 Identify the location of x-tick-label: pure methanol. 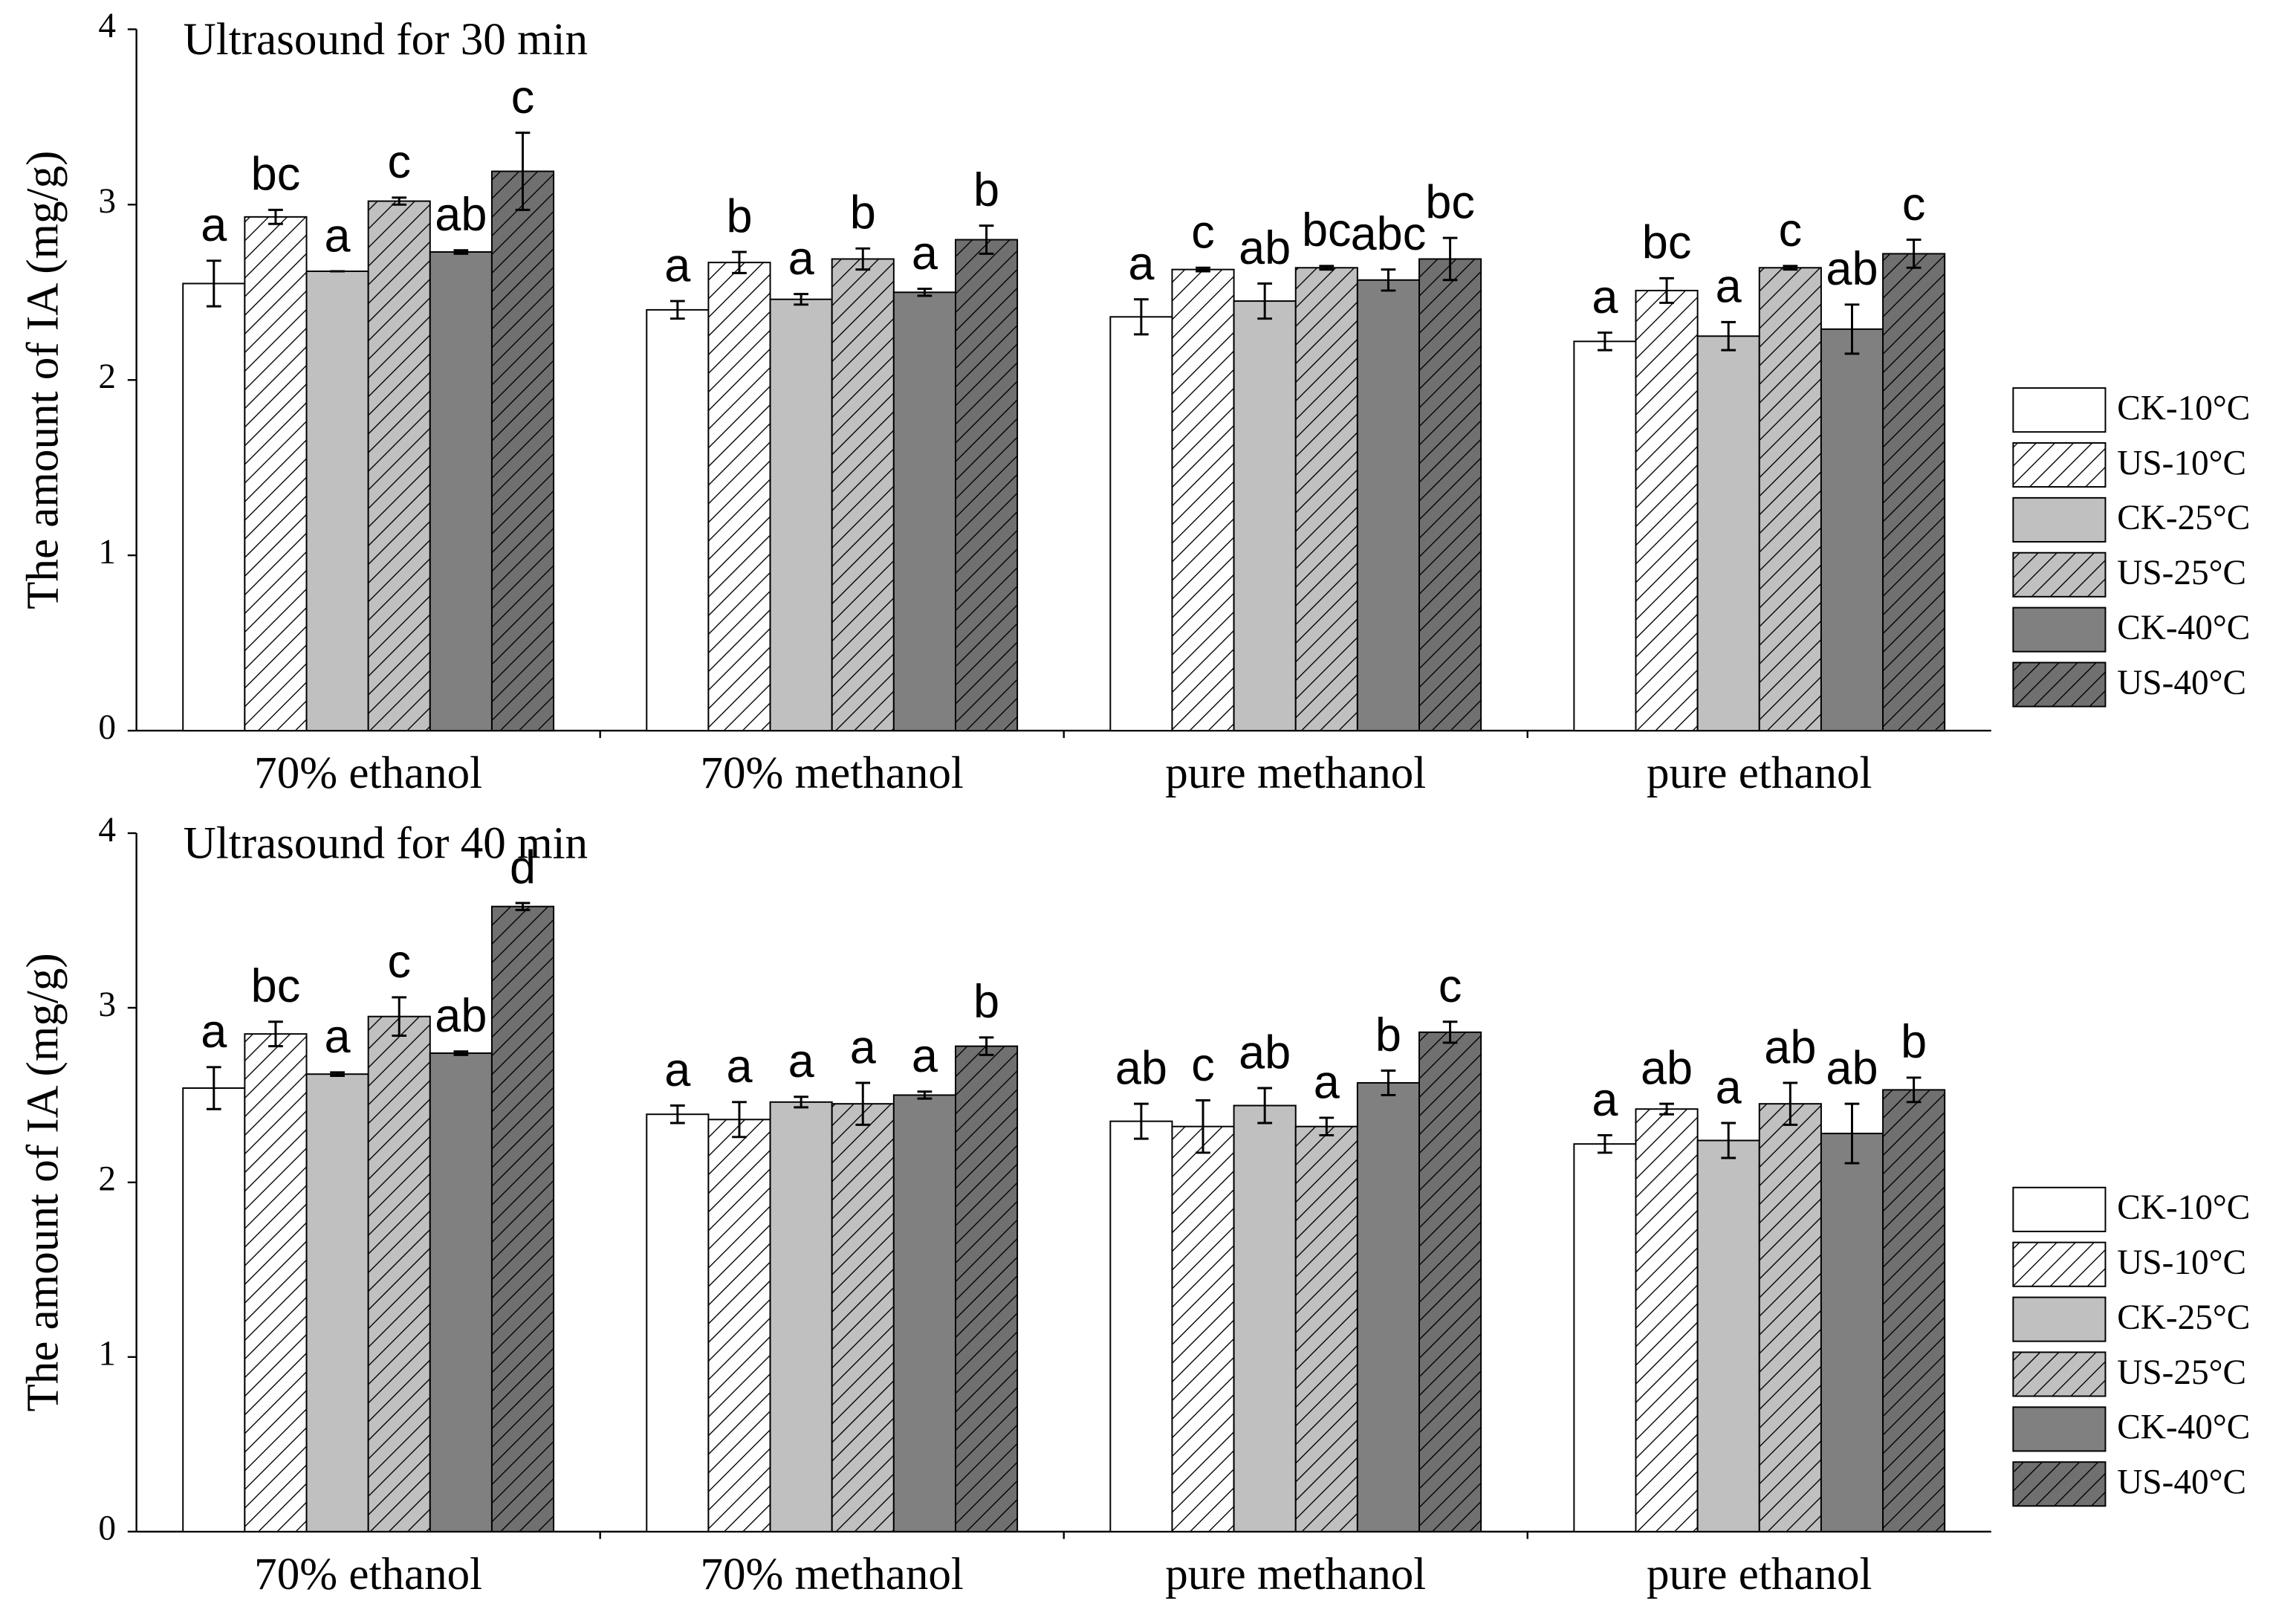
(1296, 1574).